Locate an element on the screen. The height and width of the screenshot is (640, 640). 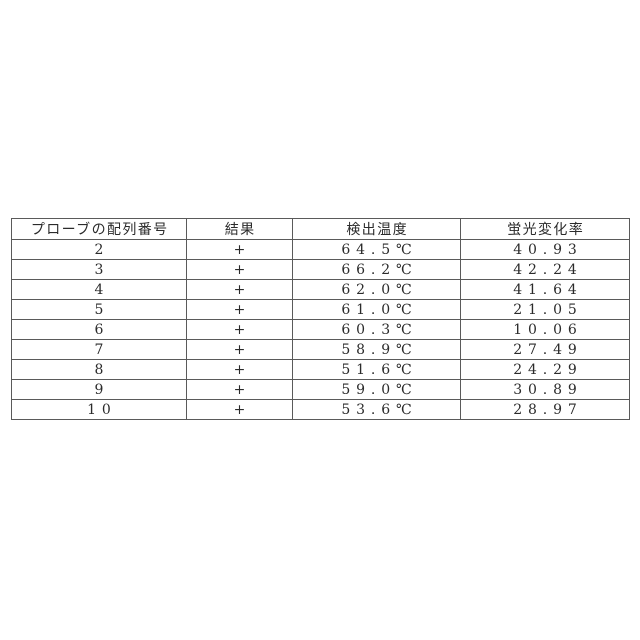
cell-fluorescence-change-rate: 41.64 is located at coordinates (545, 289).